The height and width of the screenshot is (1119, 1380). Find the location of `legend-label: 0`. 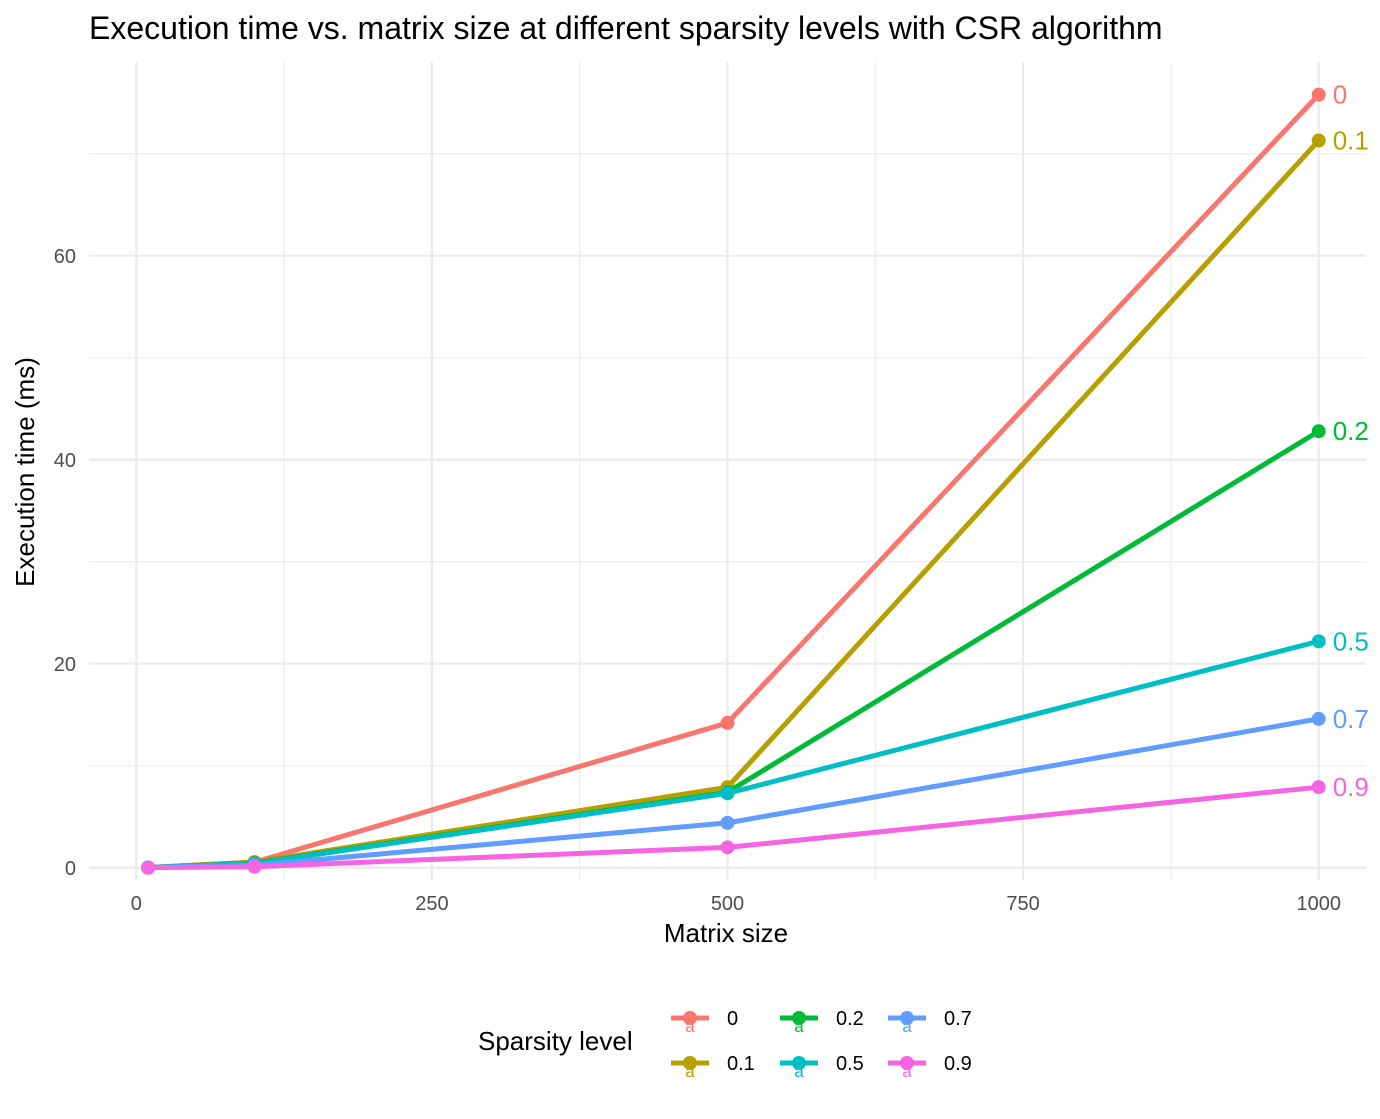

legend-label: 0 is located at coordinates (732, 1019).